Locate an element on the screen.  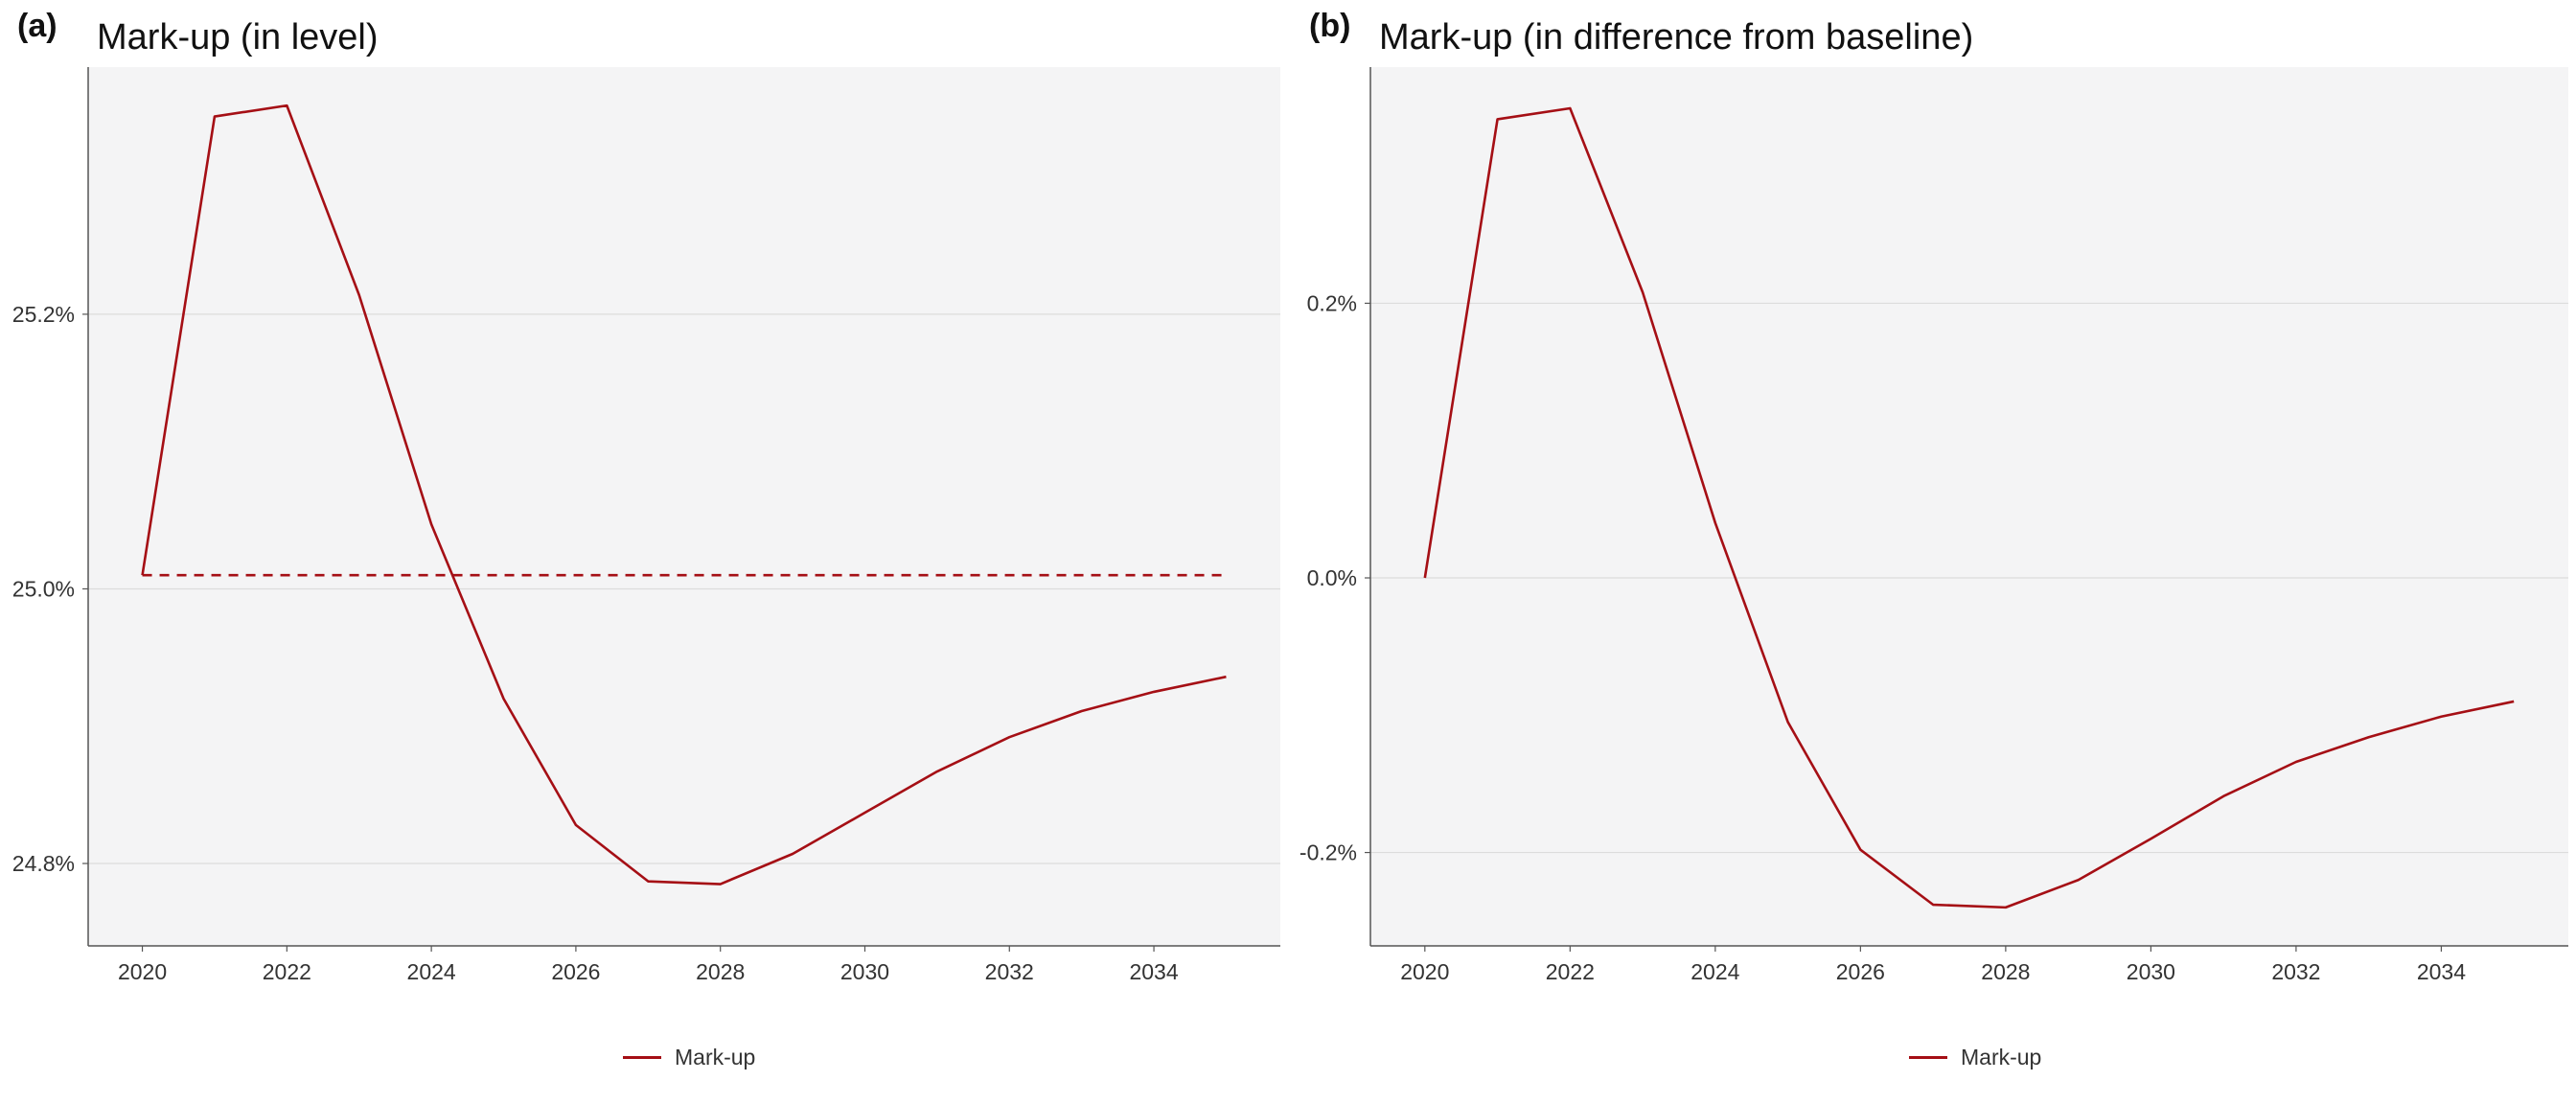
y-tick-label: 0.2% is located at coordinates (1332, 302).